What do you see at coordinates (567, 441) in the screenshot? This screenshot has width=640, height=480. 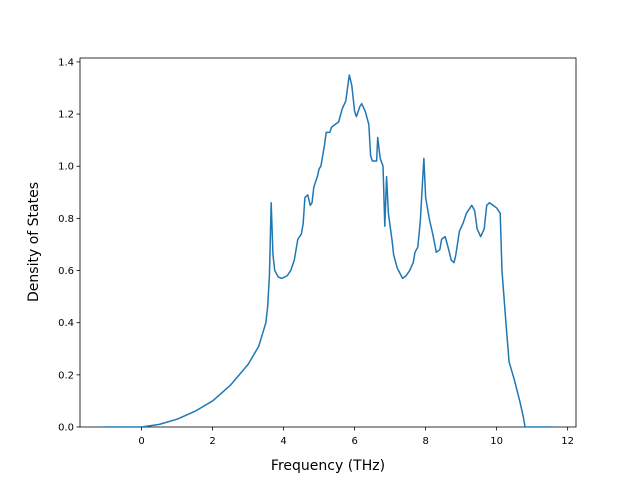 I see `x-tick-label: 12` at bounding box center [567, 441].